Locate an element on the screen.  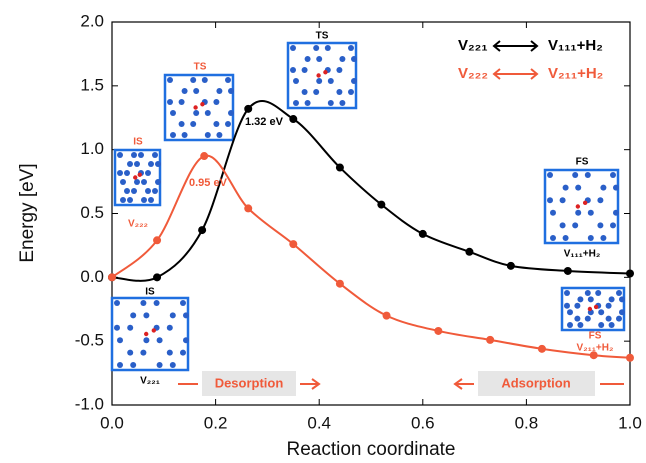
peak-label: 1.32 eV is located at coordinates (264, 122).